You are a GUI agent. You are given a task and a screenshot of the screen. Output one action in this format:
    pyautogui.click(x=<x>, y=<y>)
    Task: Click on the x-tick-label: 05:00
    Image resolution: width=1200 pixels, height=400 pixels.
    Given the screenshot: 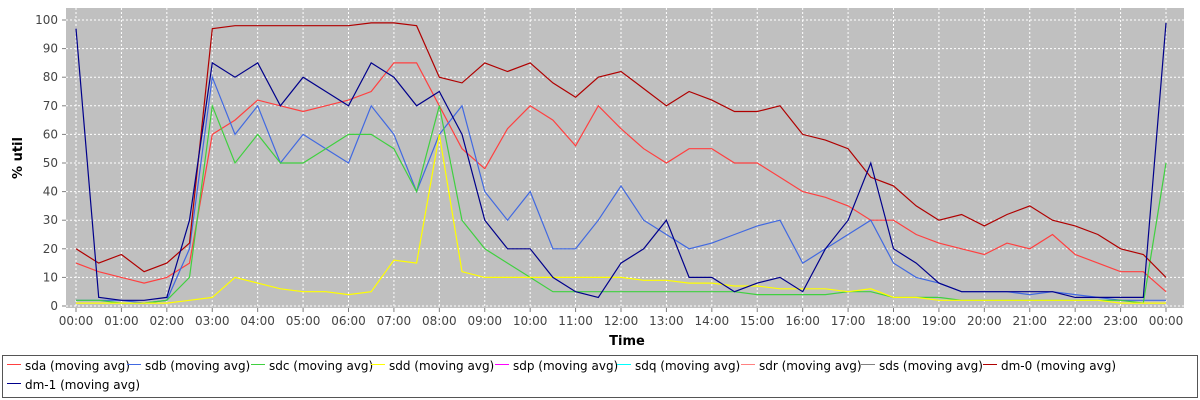 What is the action you would take?
    pyautogui.click(x=303, y=321)
    